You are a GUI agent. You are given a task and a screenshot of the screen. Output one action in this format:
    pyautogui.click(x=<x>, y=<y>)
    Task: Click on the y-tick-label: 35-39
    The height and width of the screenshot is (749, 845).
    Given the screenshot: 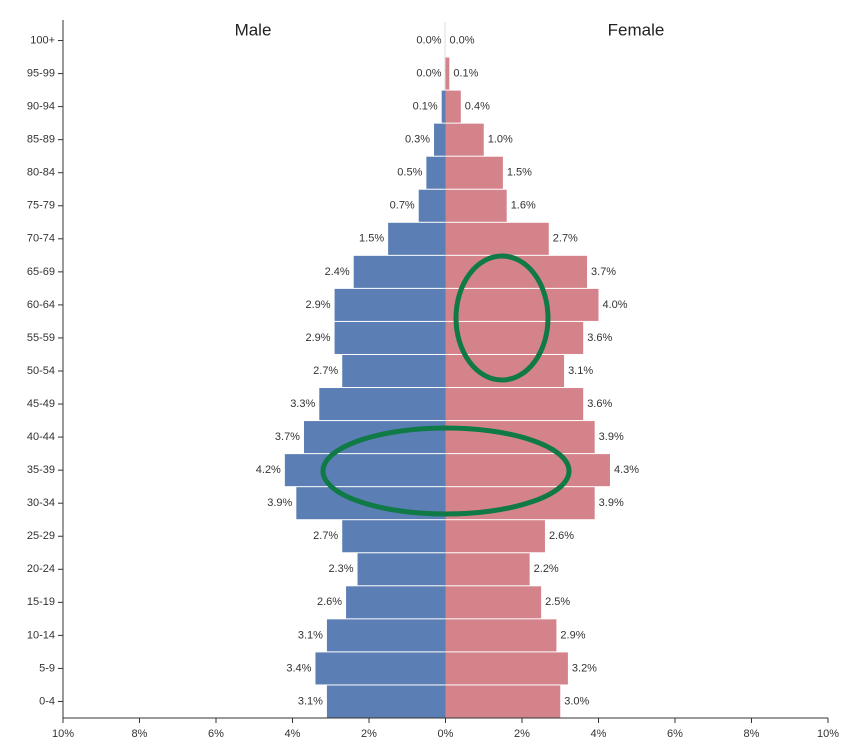 What is the action you would take?
    pyautogui.click(x=41, y=470)
    